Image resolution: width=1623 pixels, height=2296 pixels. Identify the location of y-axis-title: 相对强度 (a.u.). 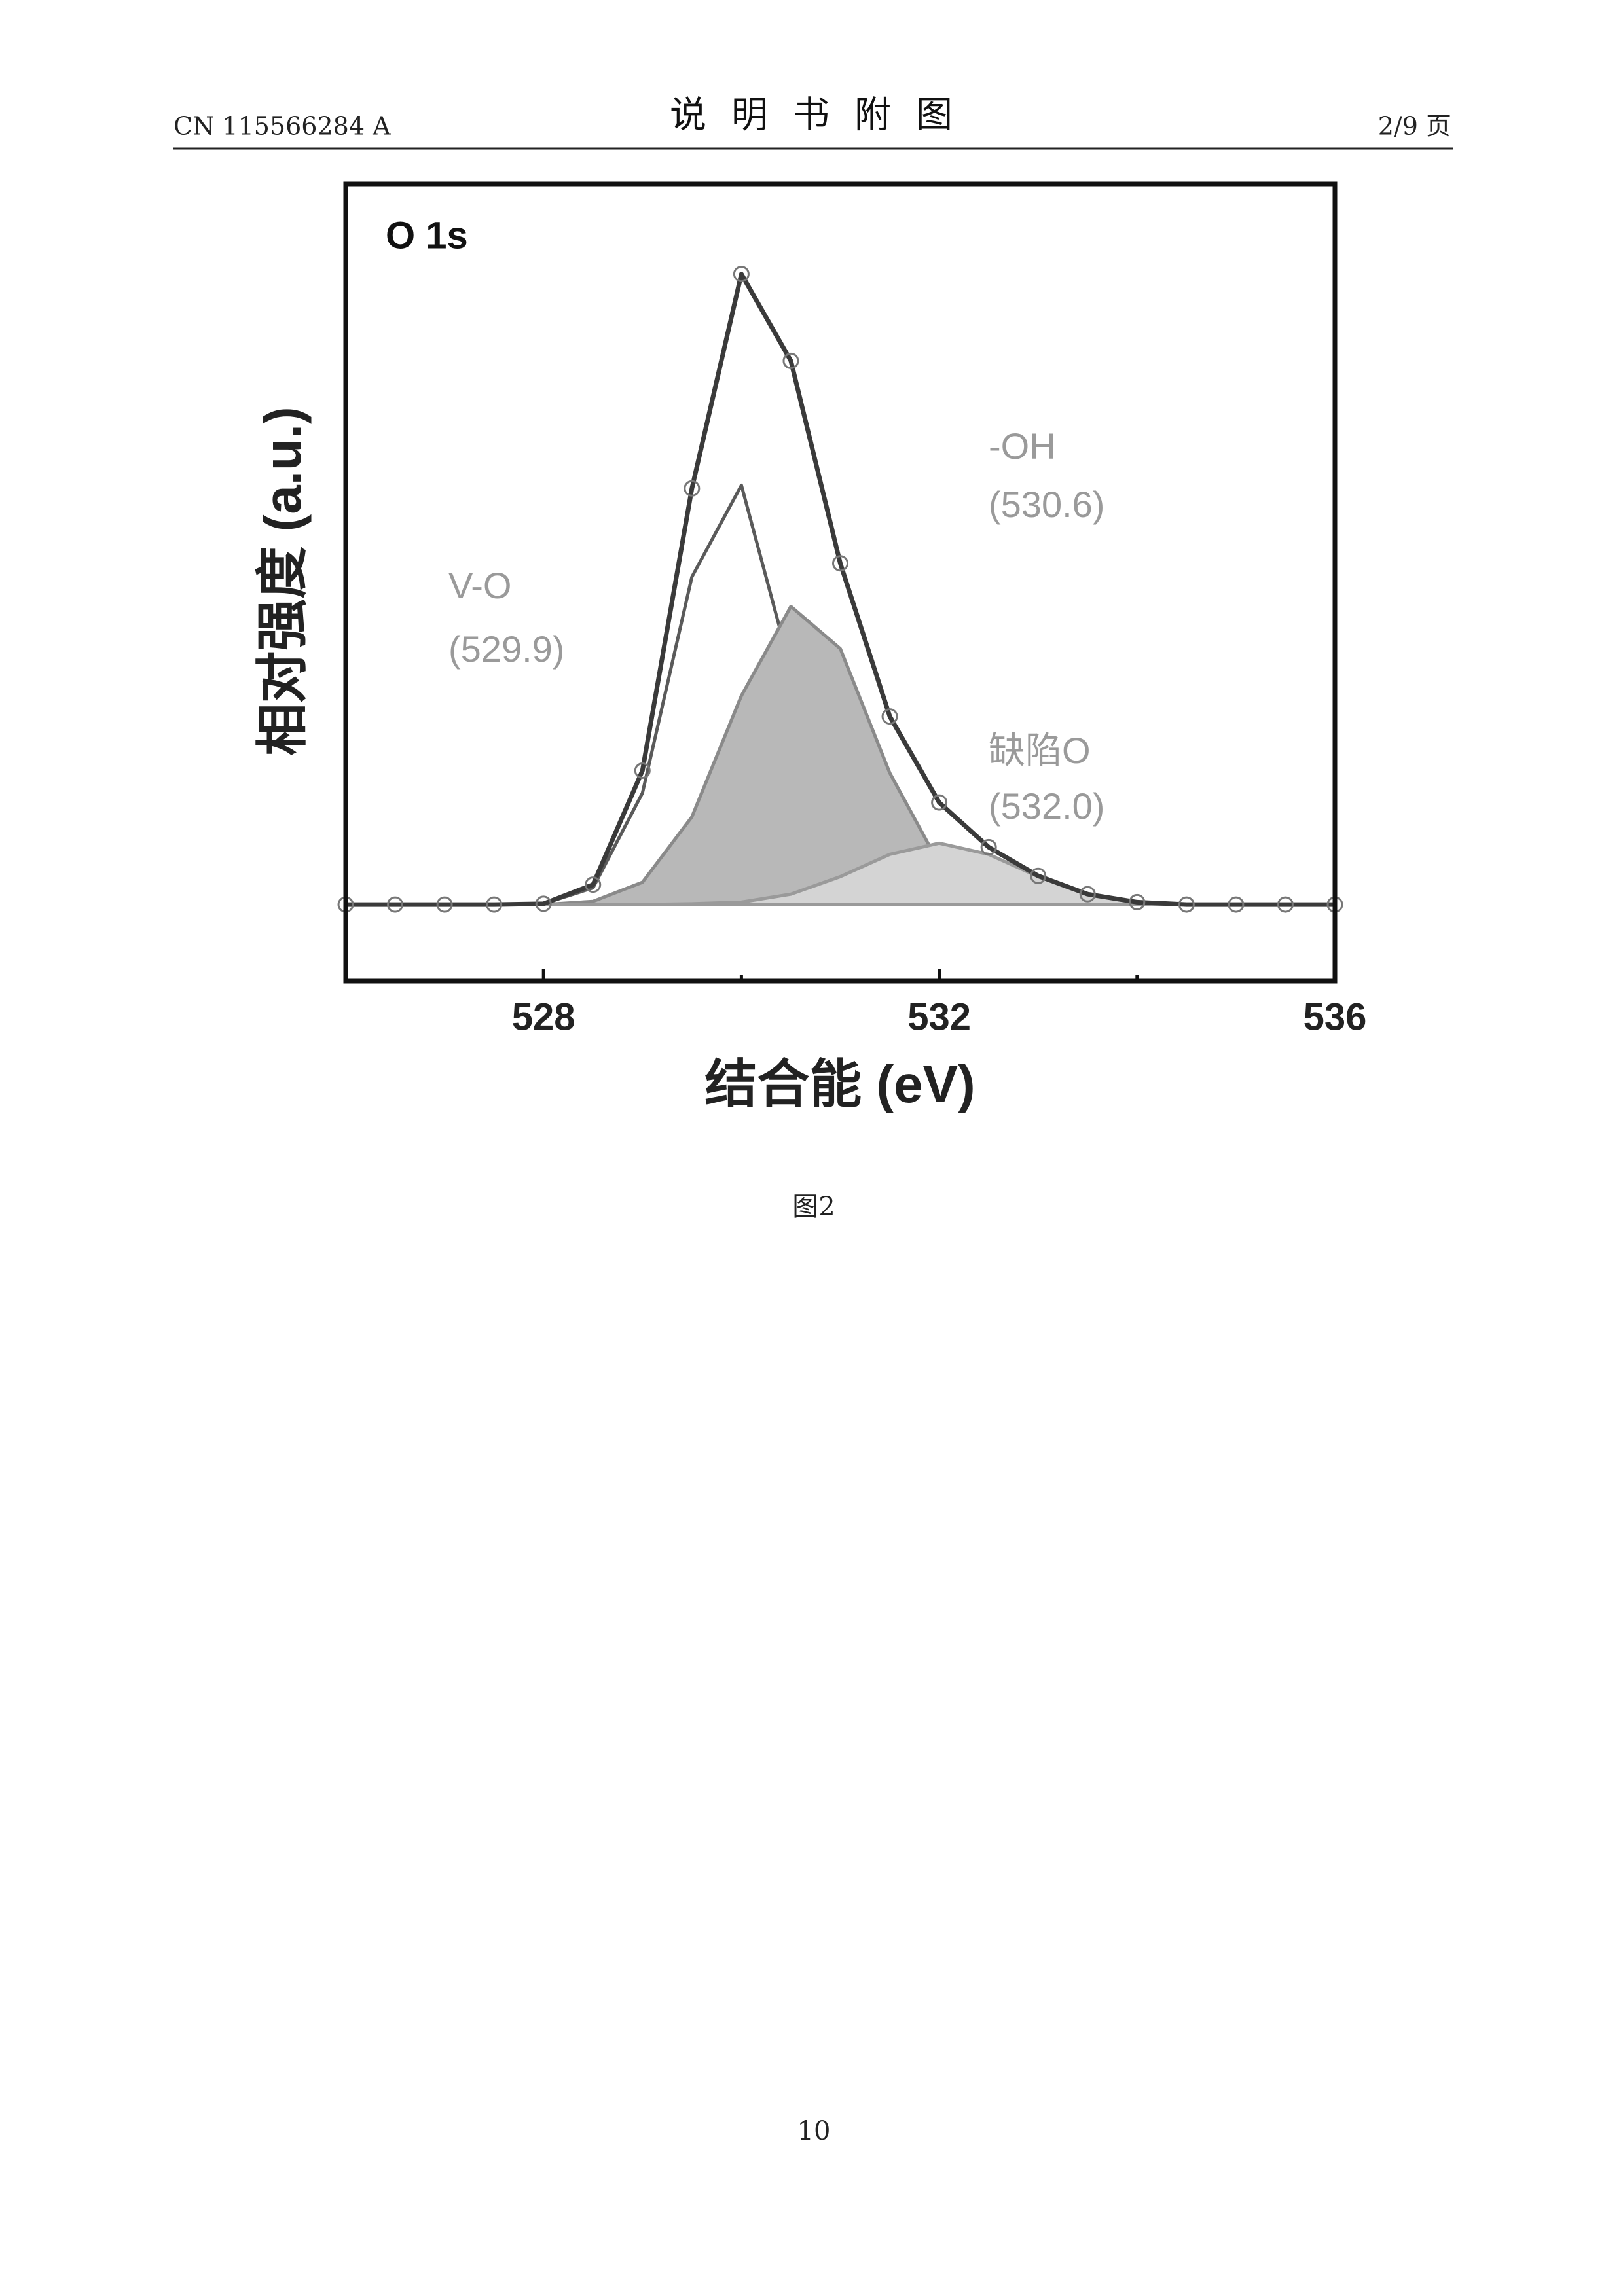
(282, 580).